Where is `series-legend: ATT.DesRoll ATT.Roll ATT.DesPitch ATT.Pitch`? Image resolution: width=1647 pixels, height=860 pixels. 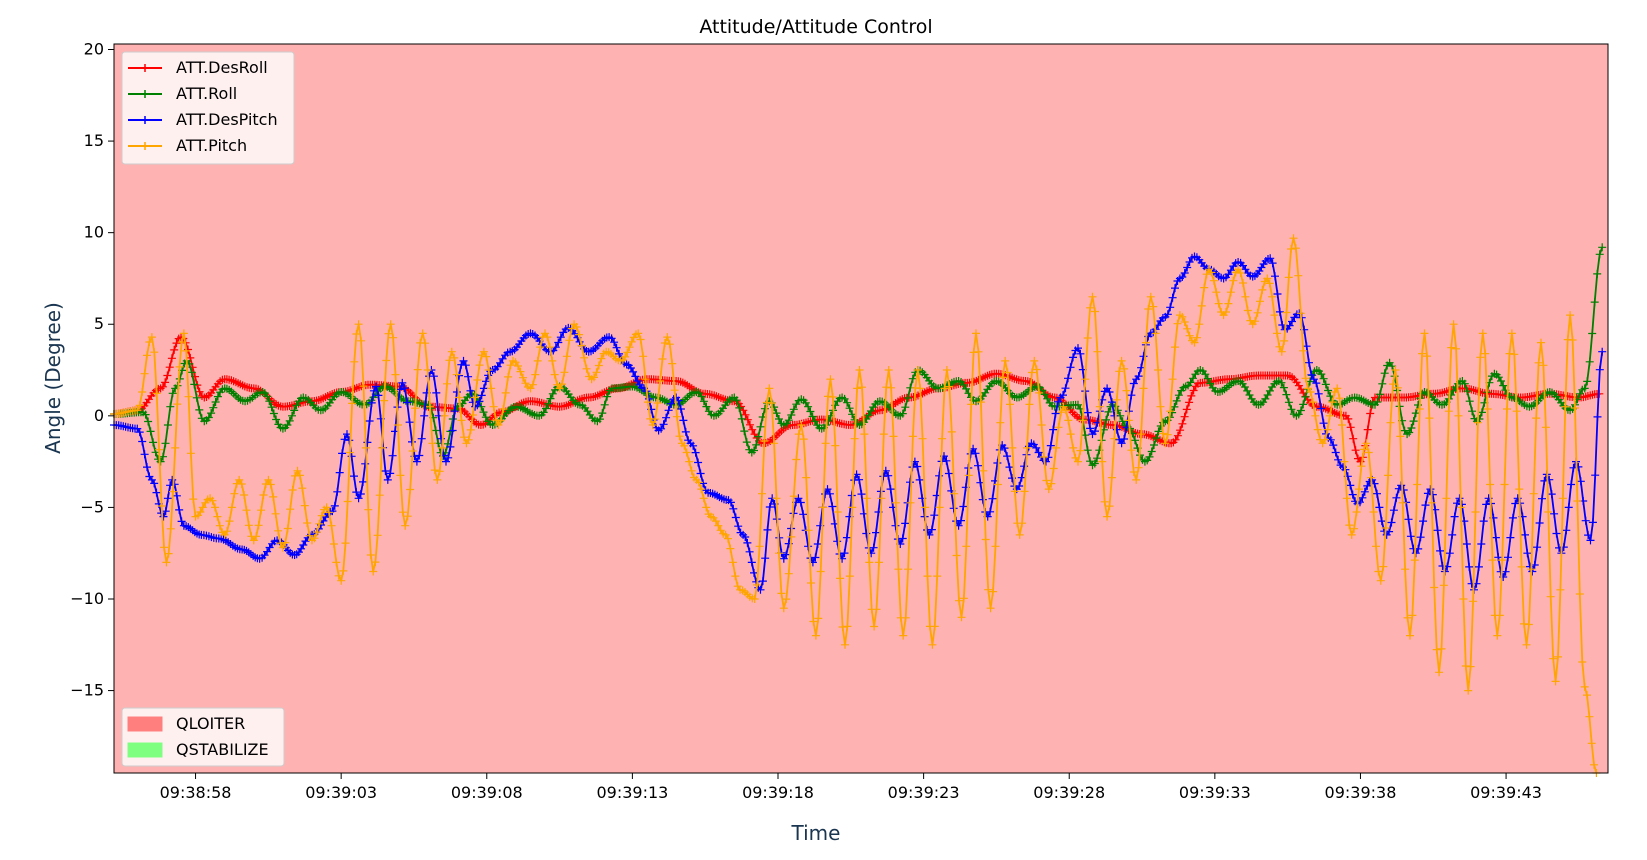 series-legend: ATT.DesRoll ATT.Roll ATT.DesPitch ATT.Pitch is located at coordinates (208, 108).